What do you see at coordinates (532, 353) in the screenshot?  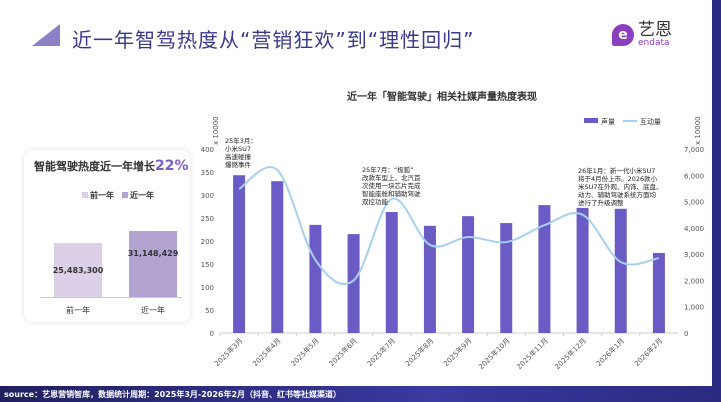 I see `x-tick-label: 2025年11月` at bounding box center [532, 353].